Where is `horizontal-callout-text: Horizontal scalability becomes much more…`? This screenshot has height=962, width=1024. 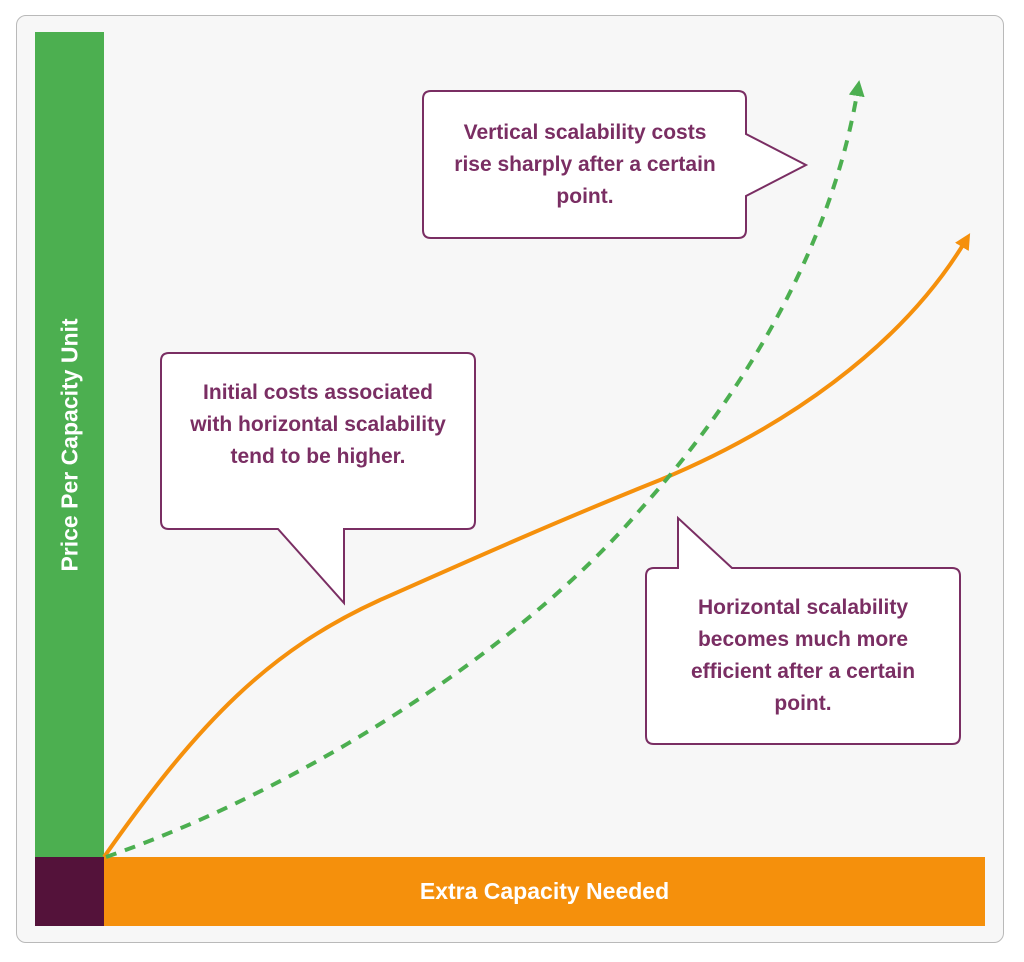
horizontal-callout-text: Horizontal scalability becomes much more… is located at coordinates (803, 655).